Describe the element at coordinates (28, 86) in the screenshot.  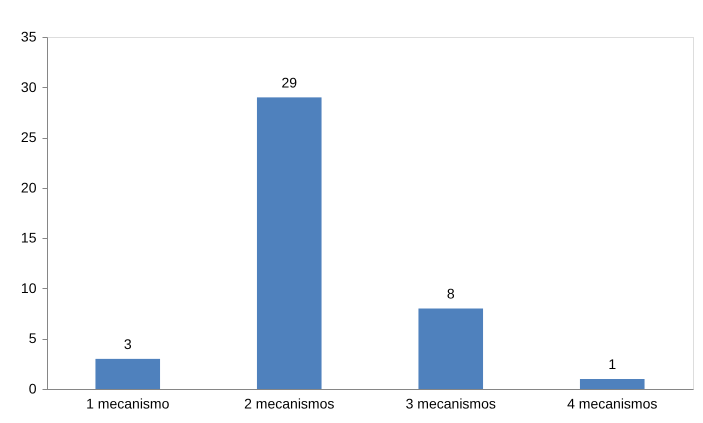
I see `y-tick-label: 30` at that location.